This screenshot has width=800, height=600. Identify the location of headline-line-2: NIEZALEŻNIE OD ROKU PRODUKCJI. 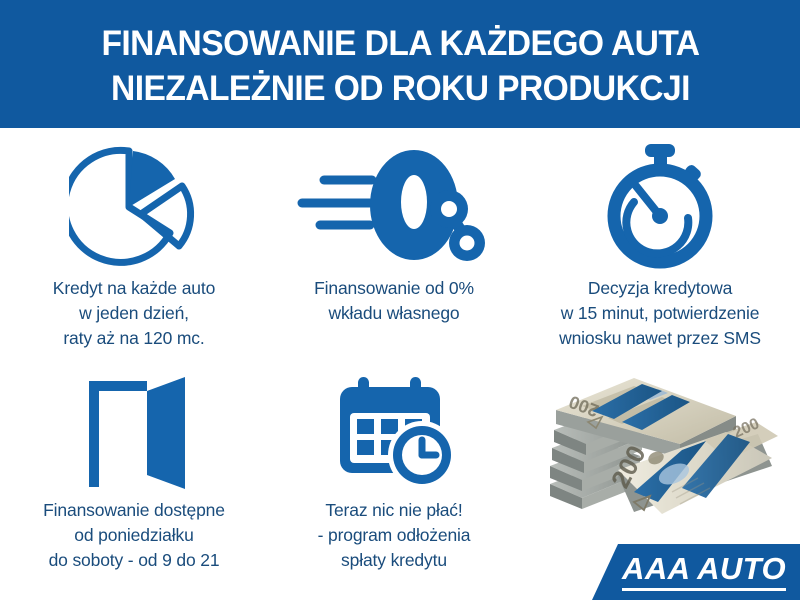
(400, 88).